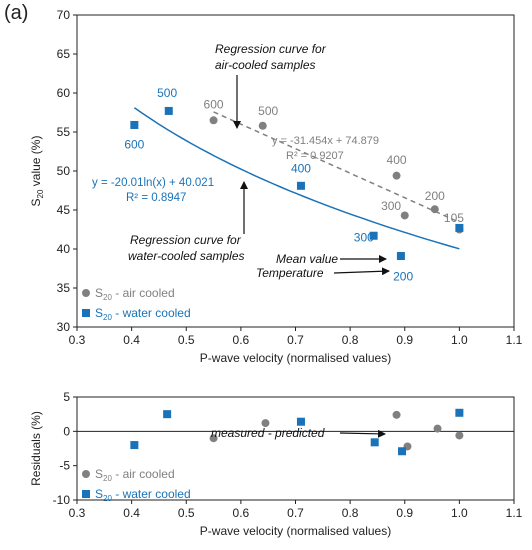 Image resolution: width=532 pixels, height=550 pixels. Describe the element at coordinates (404, 513) in the screenshot. I see `residuals-x-tick-label: 0.9` at that location.